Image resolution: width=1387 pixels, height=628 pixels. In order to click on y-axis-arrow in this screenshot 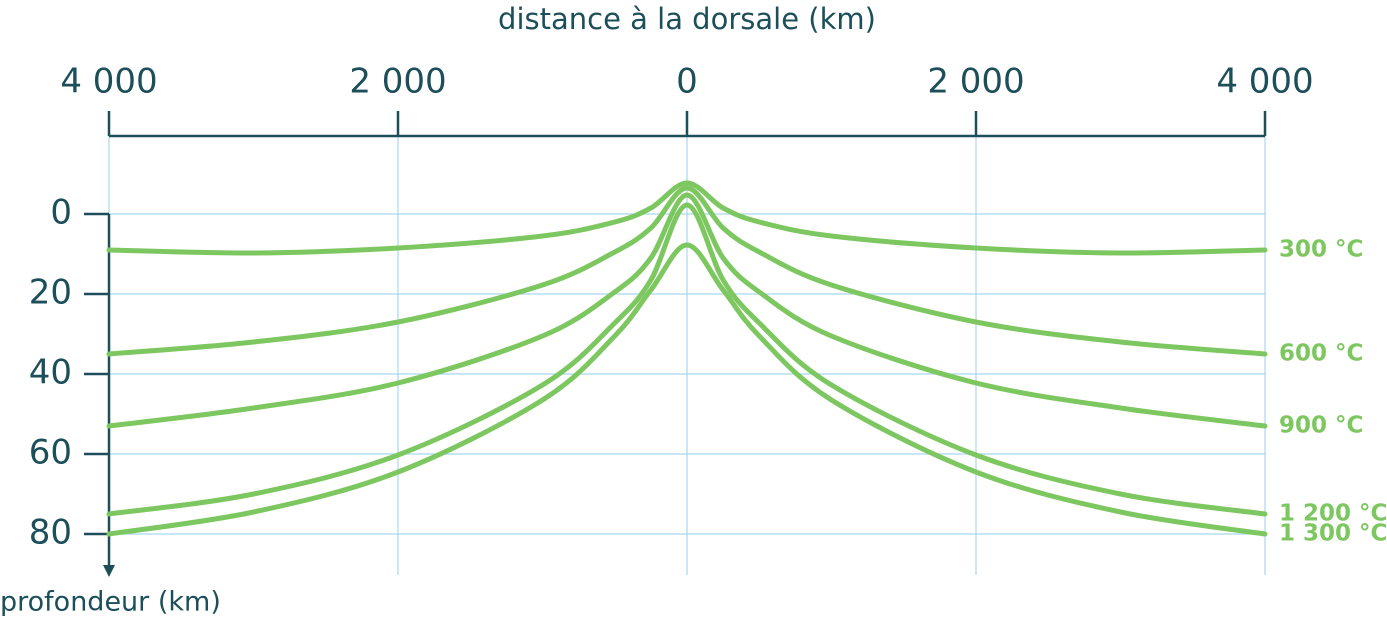, I will do `click(109, 571)`.